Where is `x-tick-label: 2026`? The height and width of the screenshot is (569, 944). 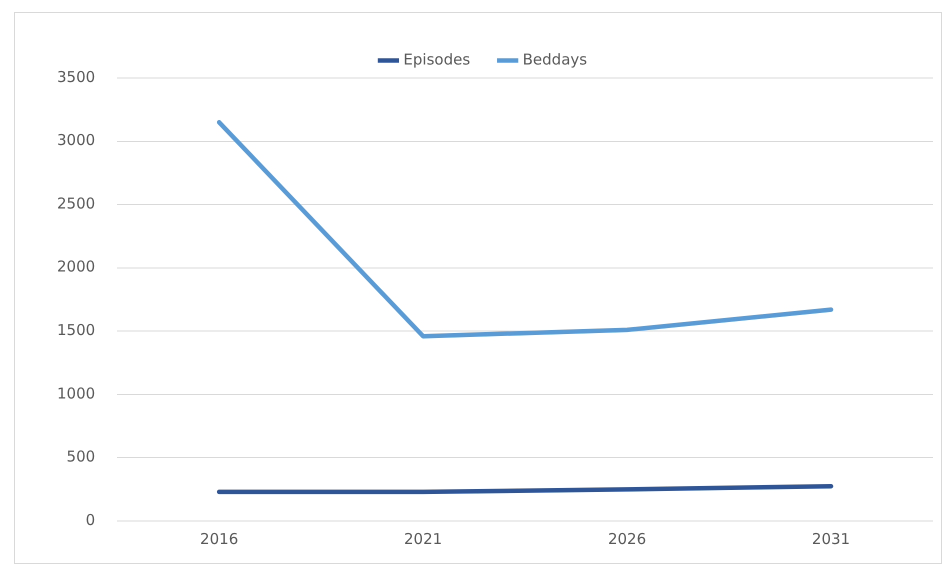 x-tick-label: 2026 is located at coordinates (627, 539).